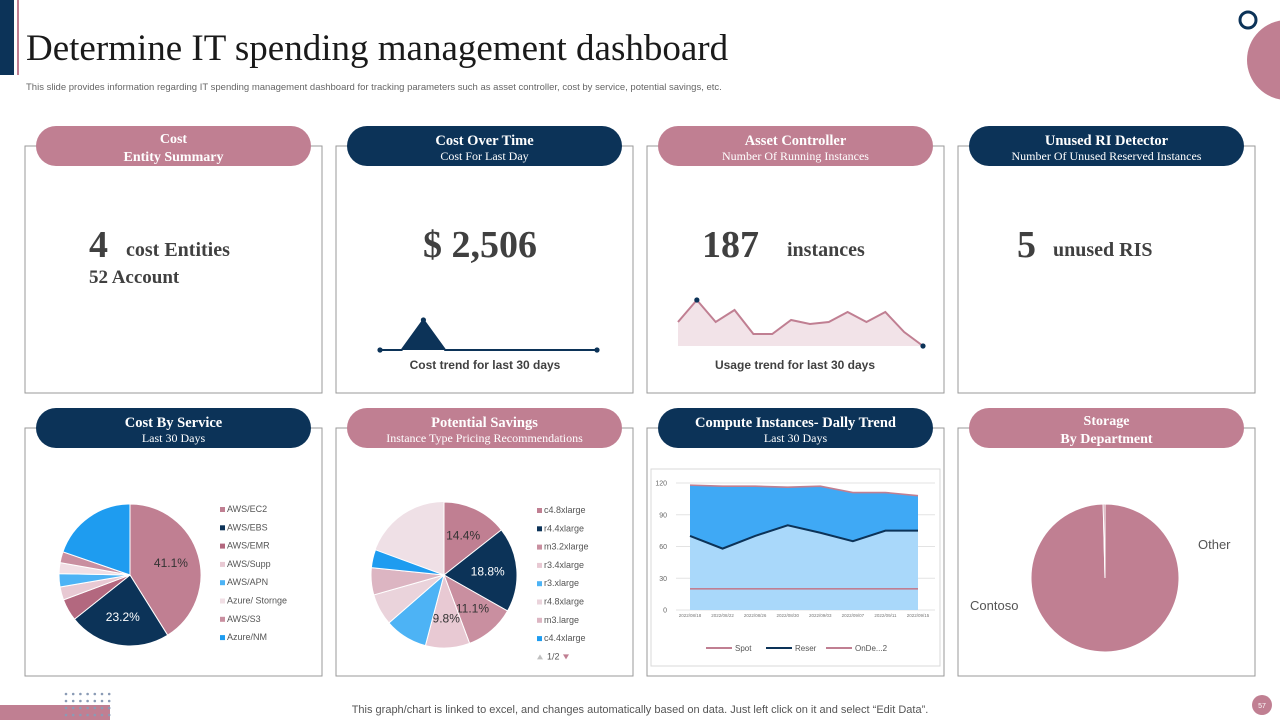 This screenshot has width=1280, height=720. Describe the element at coordinates (485, 365) in the screenshot. I see `sparkline-caption: Cost trend for last 30 days` at that location.